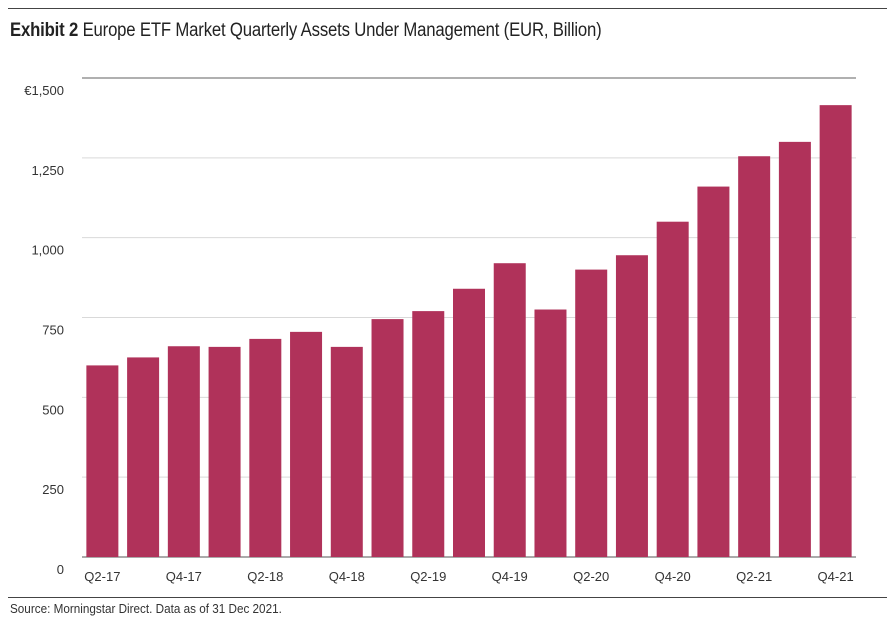 Image resolution: width=895 pixels, height=622 pixels. What do you see at coordinates (347, 576) in the screenshot?
I see `x-tick-label: Q4-18` at bounding box center [347, 576].